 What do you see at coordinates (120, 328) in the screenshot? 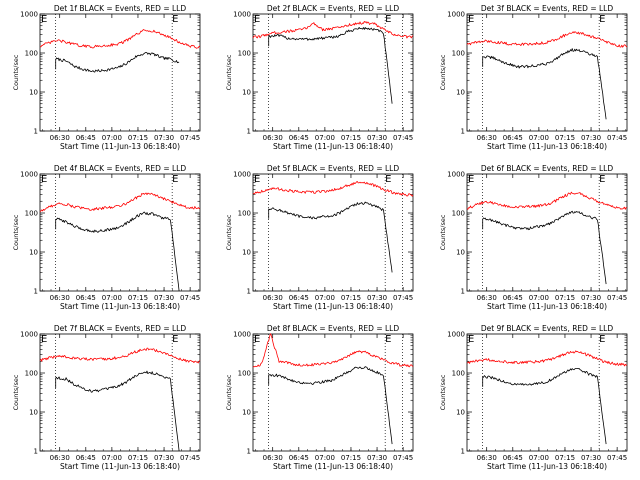
I see `chart-title: Det 7f BLACK = Events, RED = LLD` at bounding box center [120, 328].